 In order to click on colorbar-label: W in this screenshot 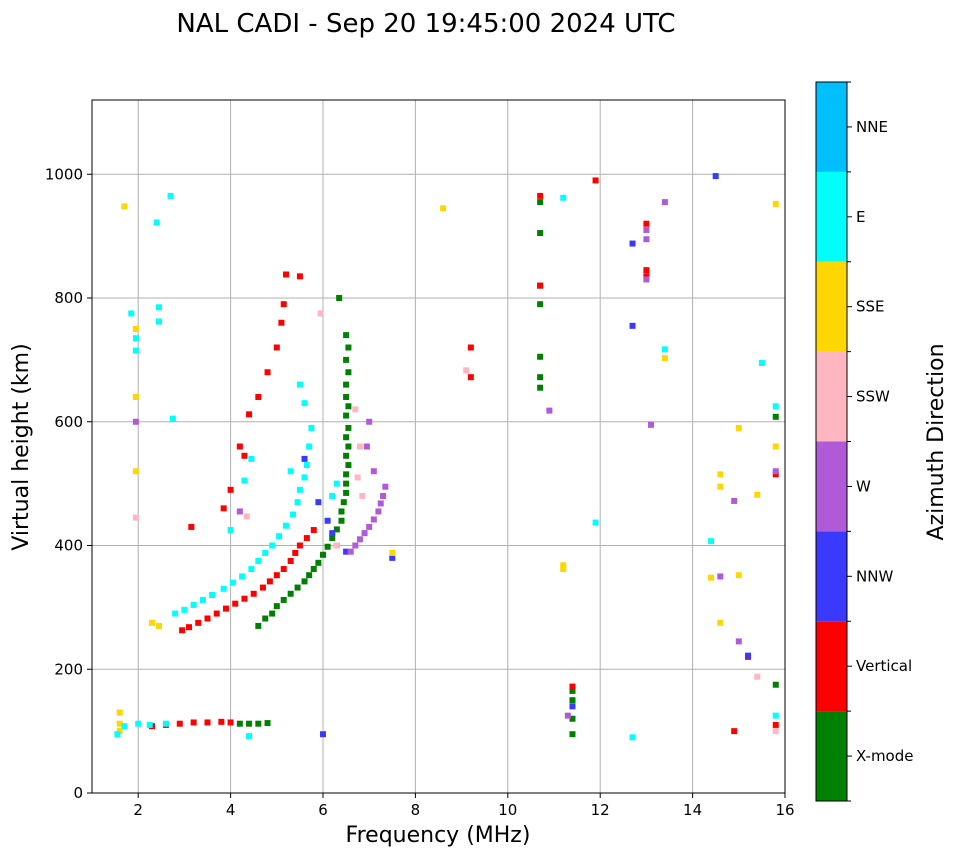, I will do `click(863, 486)`.